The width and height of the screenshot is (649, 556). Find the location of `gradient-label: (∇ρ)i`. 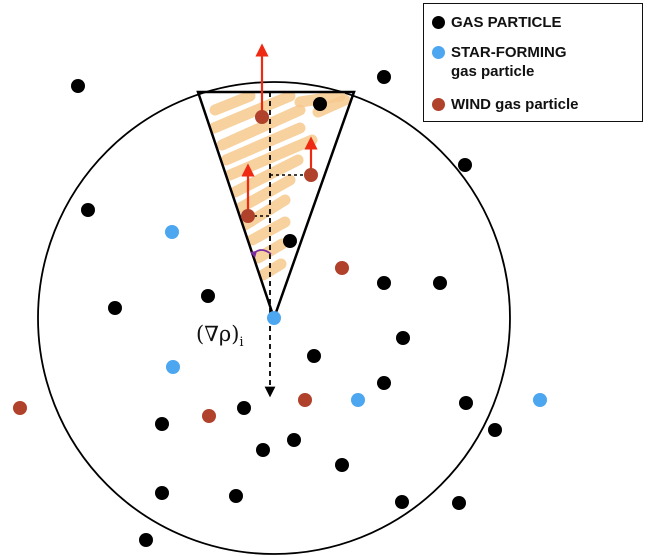

gradient-label: (∇ρ)i is located at coordinates (220, 336).